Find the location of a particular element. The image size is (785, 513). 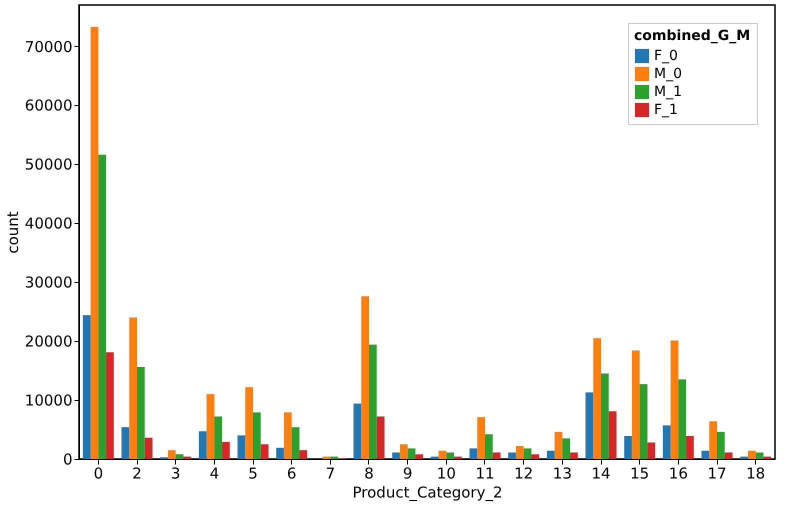

legend-label: F_1 is located at coordinates (666, 110).